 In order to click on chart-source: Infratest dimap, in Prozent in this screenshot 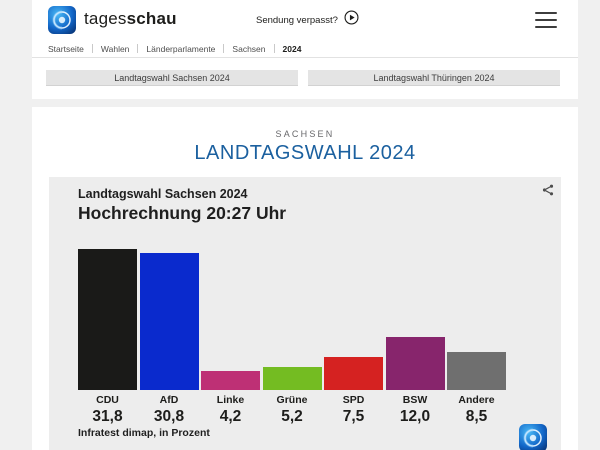, I will do `click(144, 433)`.